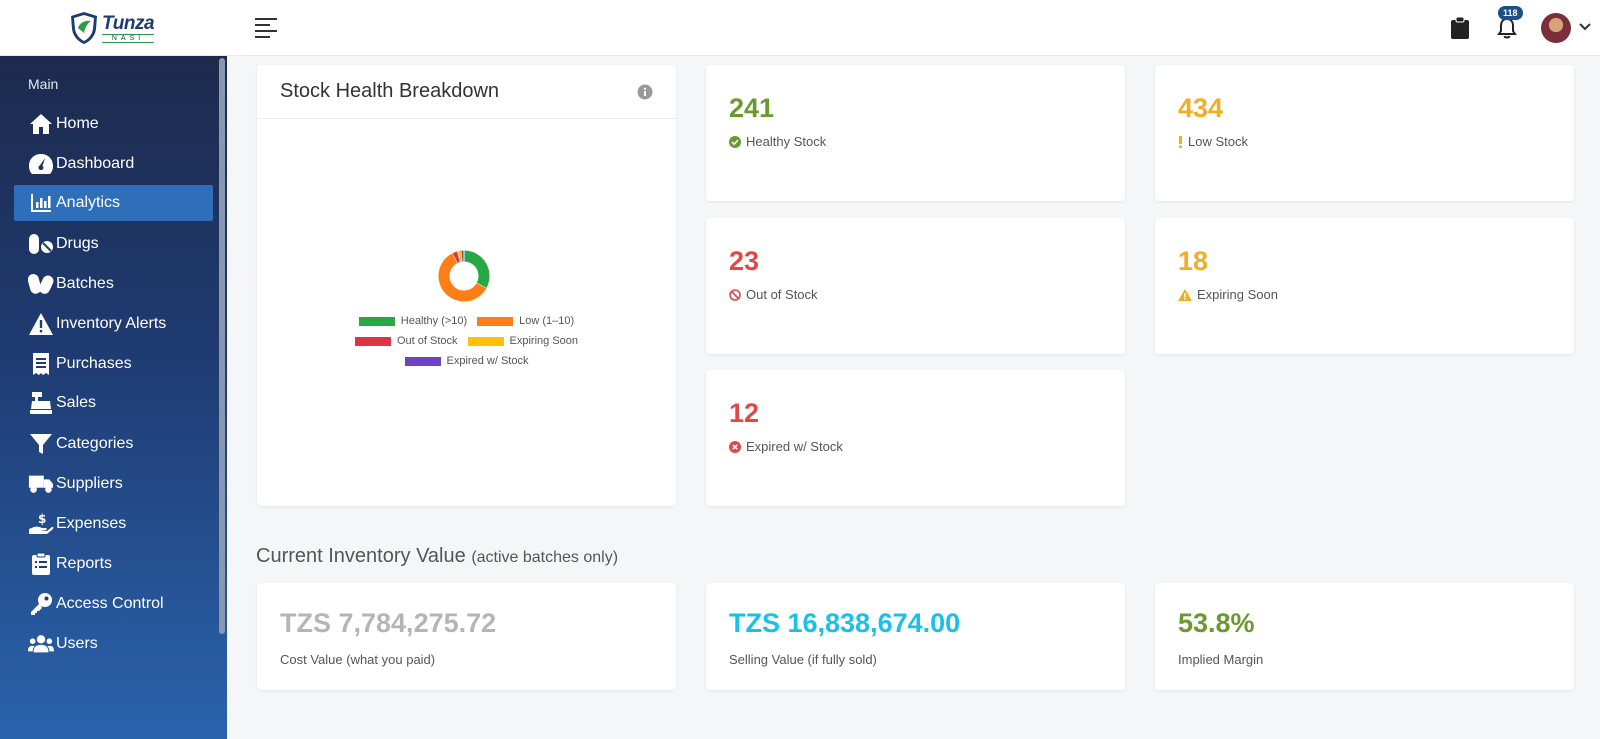  What do you see at coordinates (41, 164) in the screenshot?
I see `gauge-icon` at bounding box center [41, 164].